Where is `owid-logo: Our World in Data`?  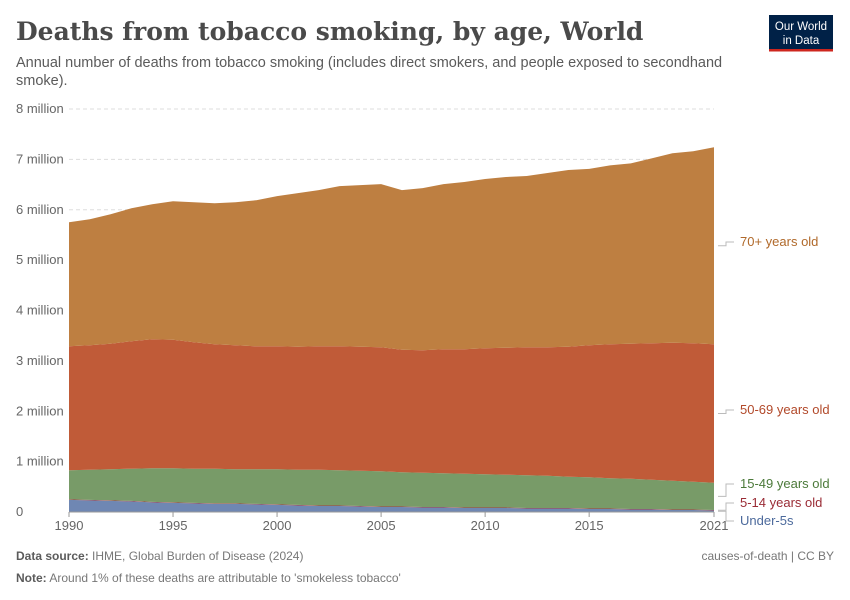
owid-logo: Our World in Data is located at coordinates (801, 33).